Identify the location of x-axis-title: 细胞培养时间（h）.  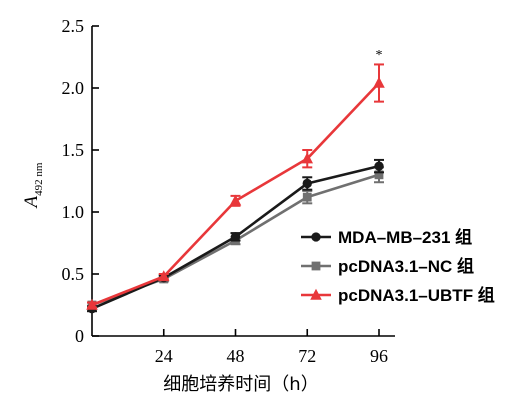
(240, 384).